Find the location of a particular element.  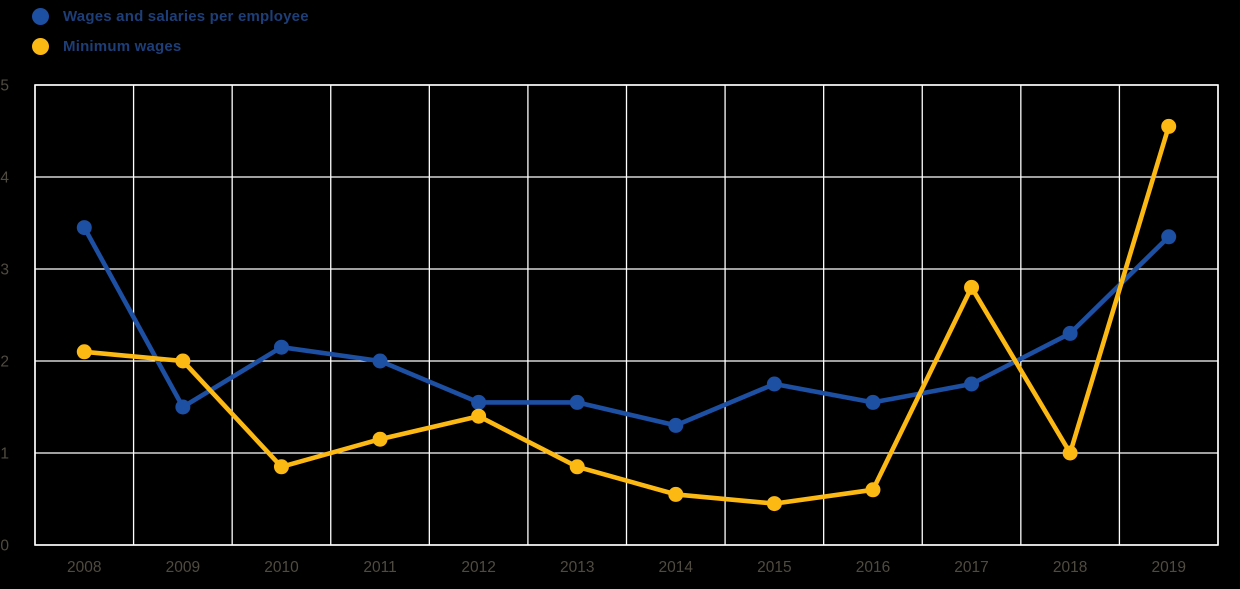

legend-item-wages: Wages and salaries per employee is located at coordinates (170, 16).